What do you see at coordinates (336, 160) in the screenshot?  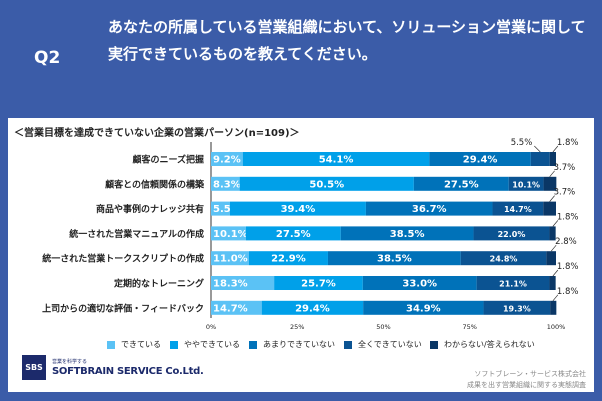 I see `data-label: 54.1%` at bounding box center [336, 160].